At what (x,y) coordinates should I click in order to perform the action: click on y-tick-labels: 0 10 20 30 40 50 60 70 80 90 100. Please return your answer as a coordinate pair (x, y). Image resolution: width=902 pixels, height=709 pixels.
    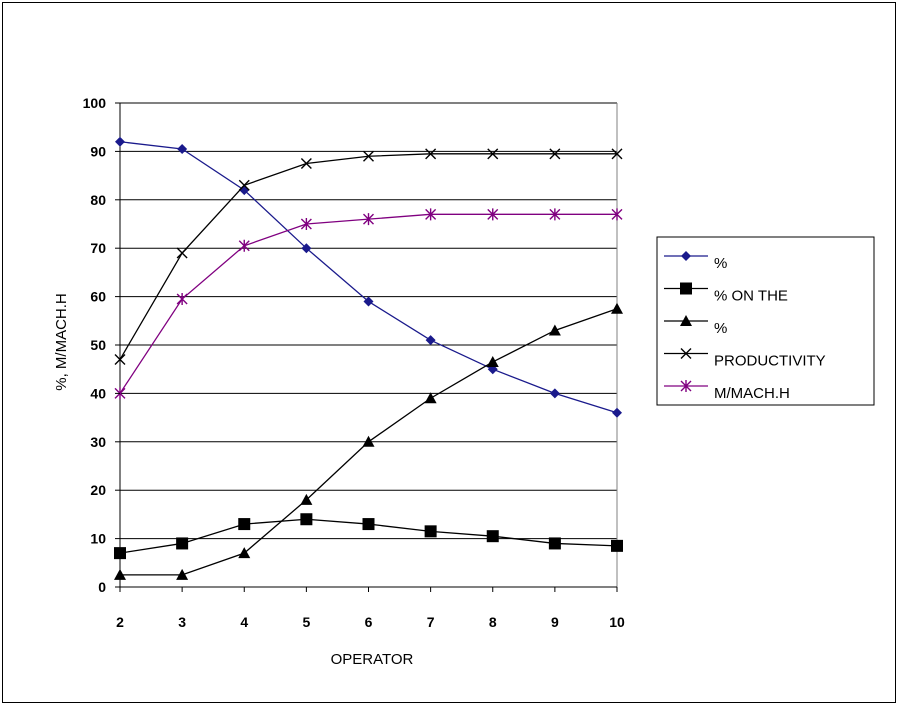
    Looking at the image, I should click on (101, 345).